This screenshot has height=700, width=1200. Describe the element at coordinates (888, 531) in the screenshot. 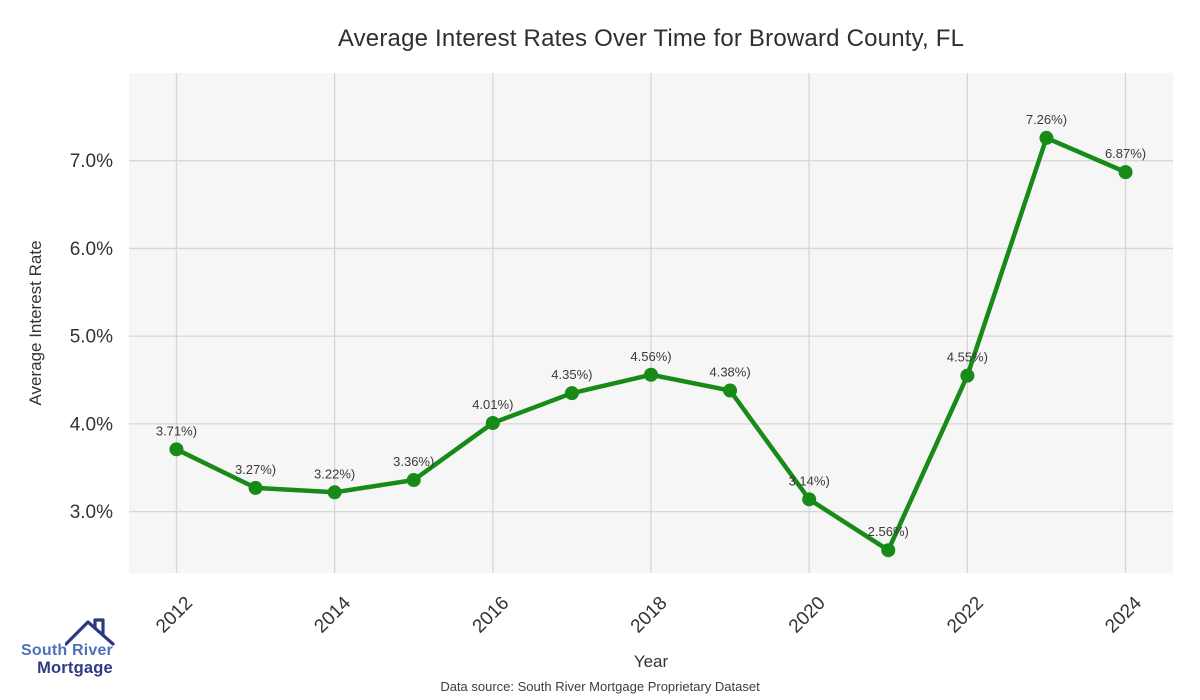

I see `point-label: 2.56%)` at that location.